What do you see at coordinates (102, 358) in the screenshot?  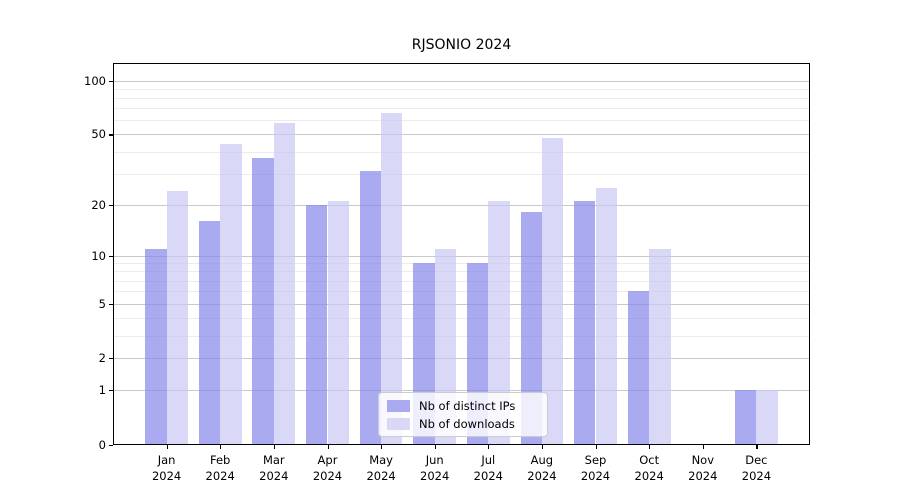 I see `y-tick-label: 2` at bounding box center [102, 358].